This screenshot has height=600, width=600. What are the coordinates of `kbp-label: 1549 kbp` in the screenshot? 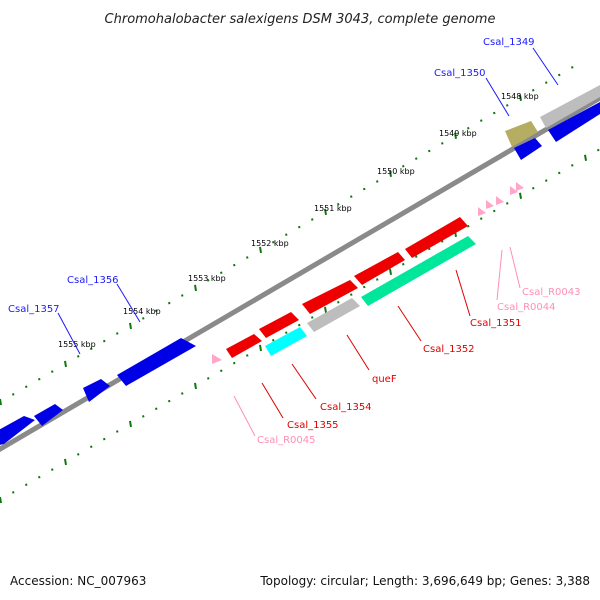 It's located at (458, 133).